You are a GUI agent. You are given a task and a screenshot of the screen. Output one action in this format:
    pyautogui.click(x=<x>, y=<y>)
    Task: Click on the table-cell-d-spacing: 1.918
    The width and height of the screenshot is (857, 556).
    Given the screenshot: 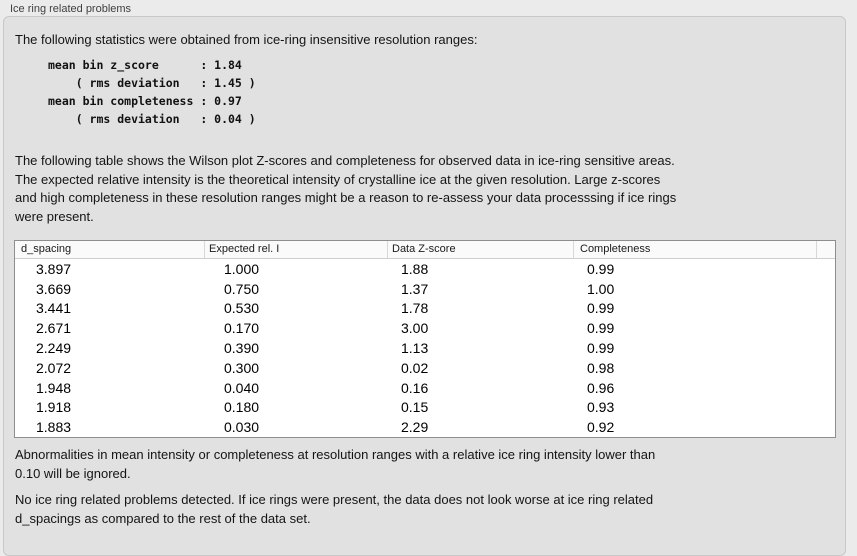 What is the action you would take?
    pyautogui.click(x=54, y=407)
    